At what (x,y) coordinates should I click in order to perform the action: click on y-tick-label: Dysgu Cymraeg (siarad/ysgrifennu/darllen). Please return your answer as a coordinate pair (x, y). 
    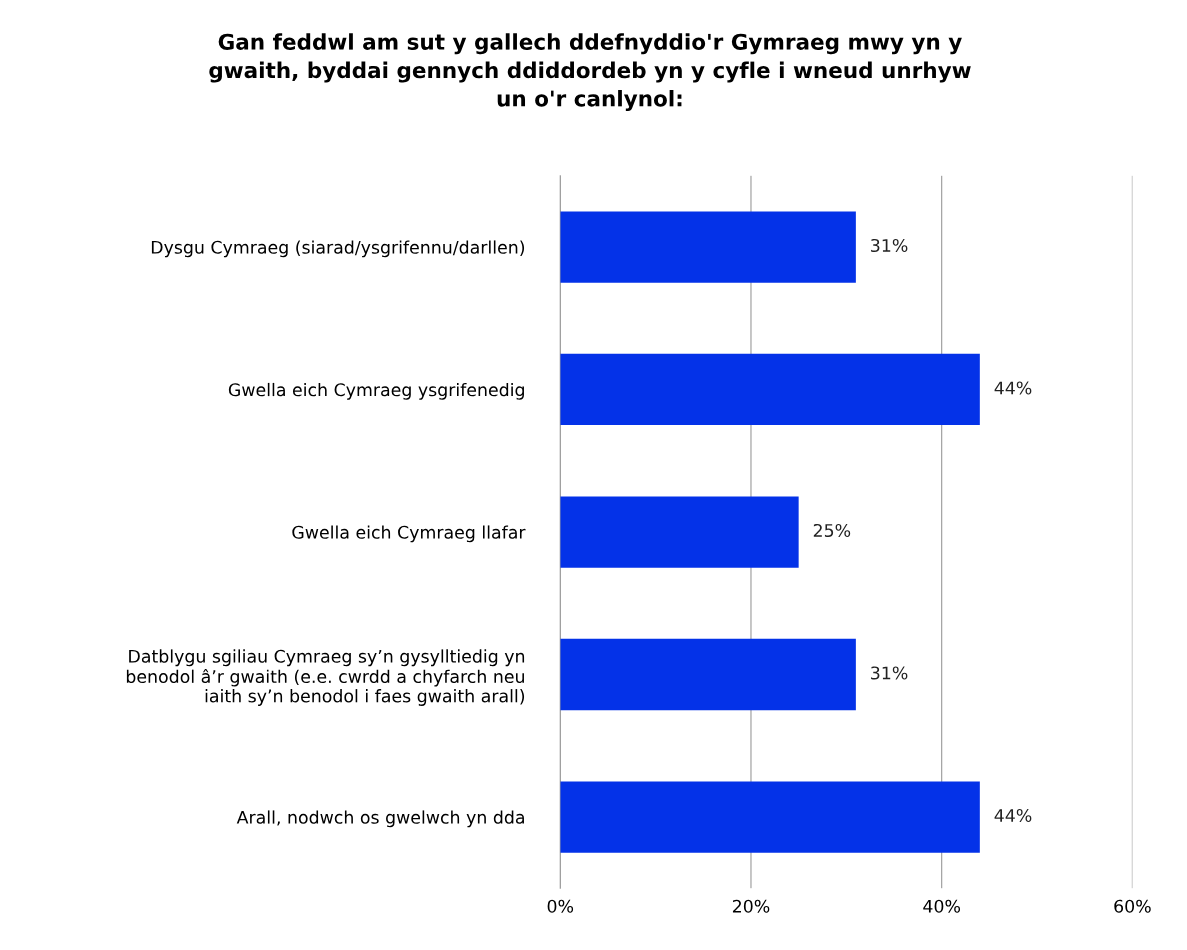
    Looking at the image, I should click on (338, 249).